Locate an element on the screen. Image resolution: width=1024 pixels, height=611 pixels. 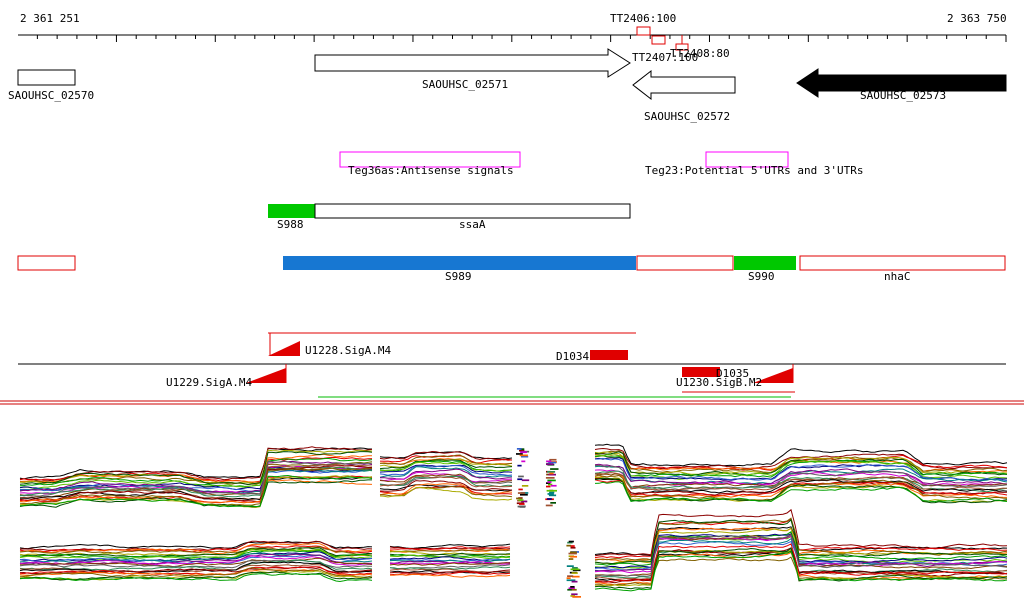
promoter-label-u1229: U1229.SigA.M4 is located at coordinates (209, 382).